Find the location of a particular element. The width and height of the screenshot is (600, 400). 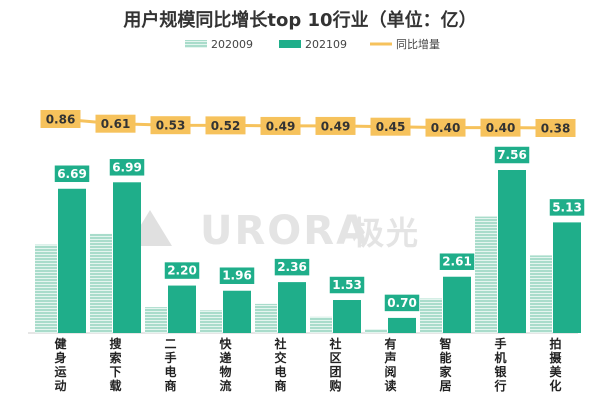

value-tag-202109: 2.61 is located at coordinates (457, 261).